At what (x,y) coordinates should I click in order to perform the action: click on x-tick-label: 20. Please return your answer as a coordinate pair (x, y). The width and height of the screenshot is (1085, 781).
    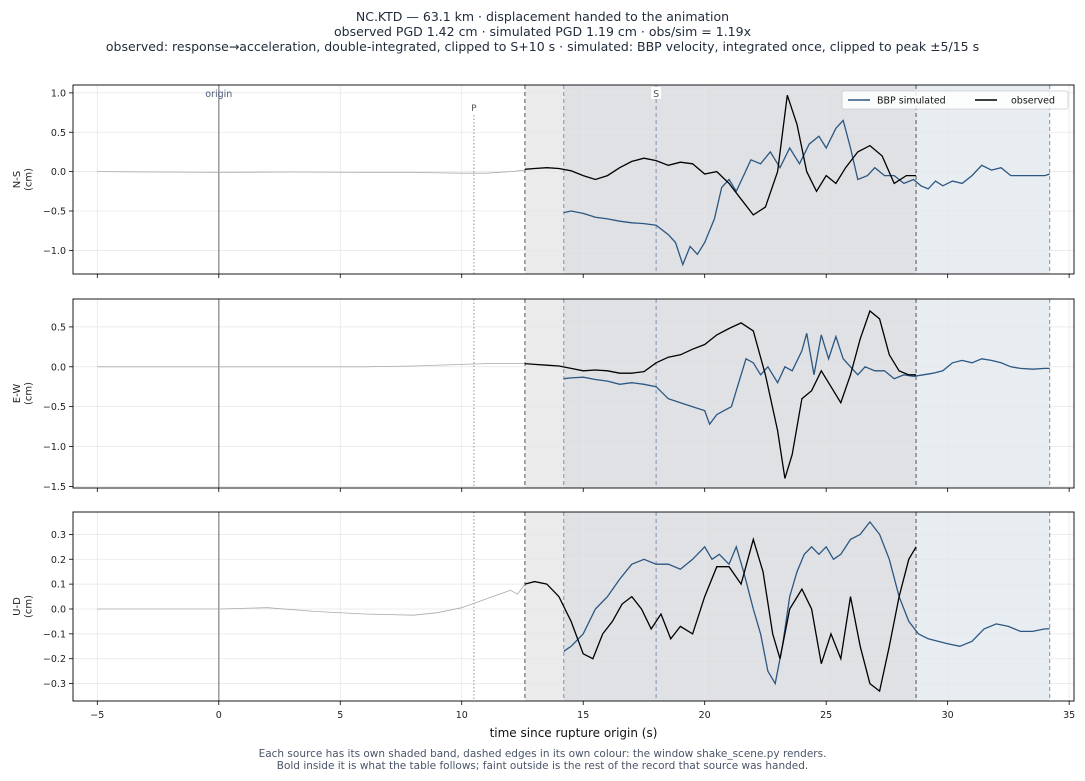
    Looking at the image, I should click on (705, 715).